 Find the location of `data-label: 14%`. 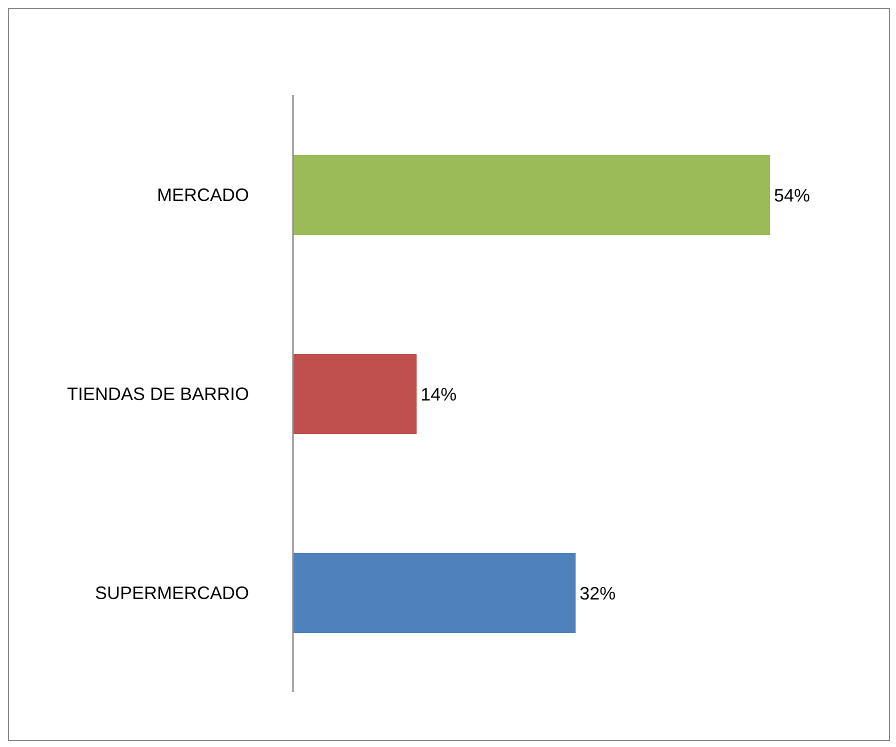

data-label: 14% is located at coordinates (438, 394).